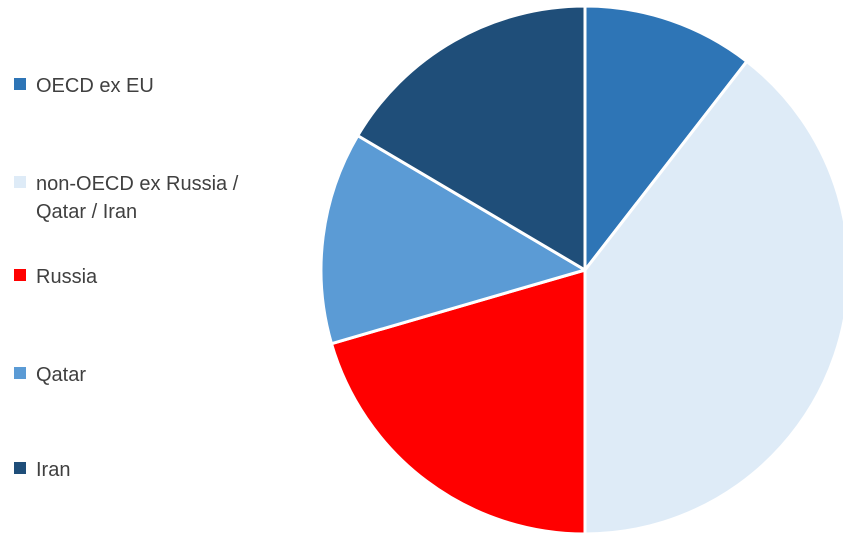 The image size is (843, 534). What do you see at coordinates (159, 277) in the screenshot?
I see `legend-item-russia: Russia` at bounding box center [159, 277].